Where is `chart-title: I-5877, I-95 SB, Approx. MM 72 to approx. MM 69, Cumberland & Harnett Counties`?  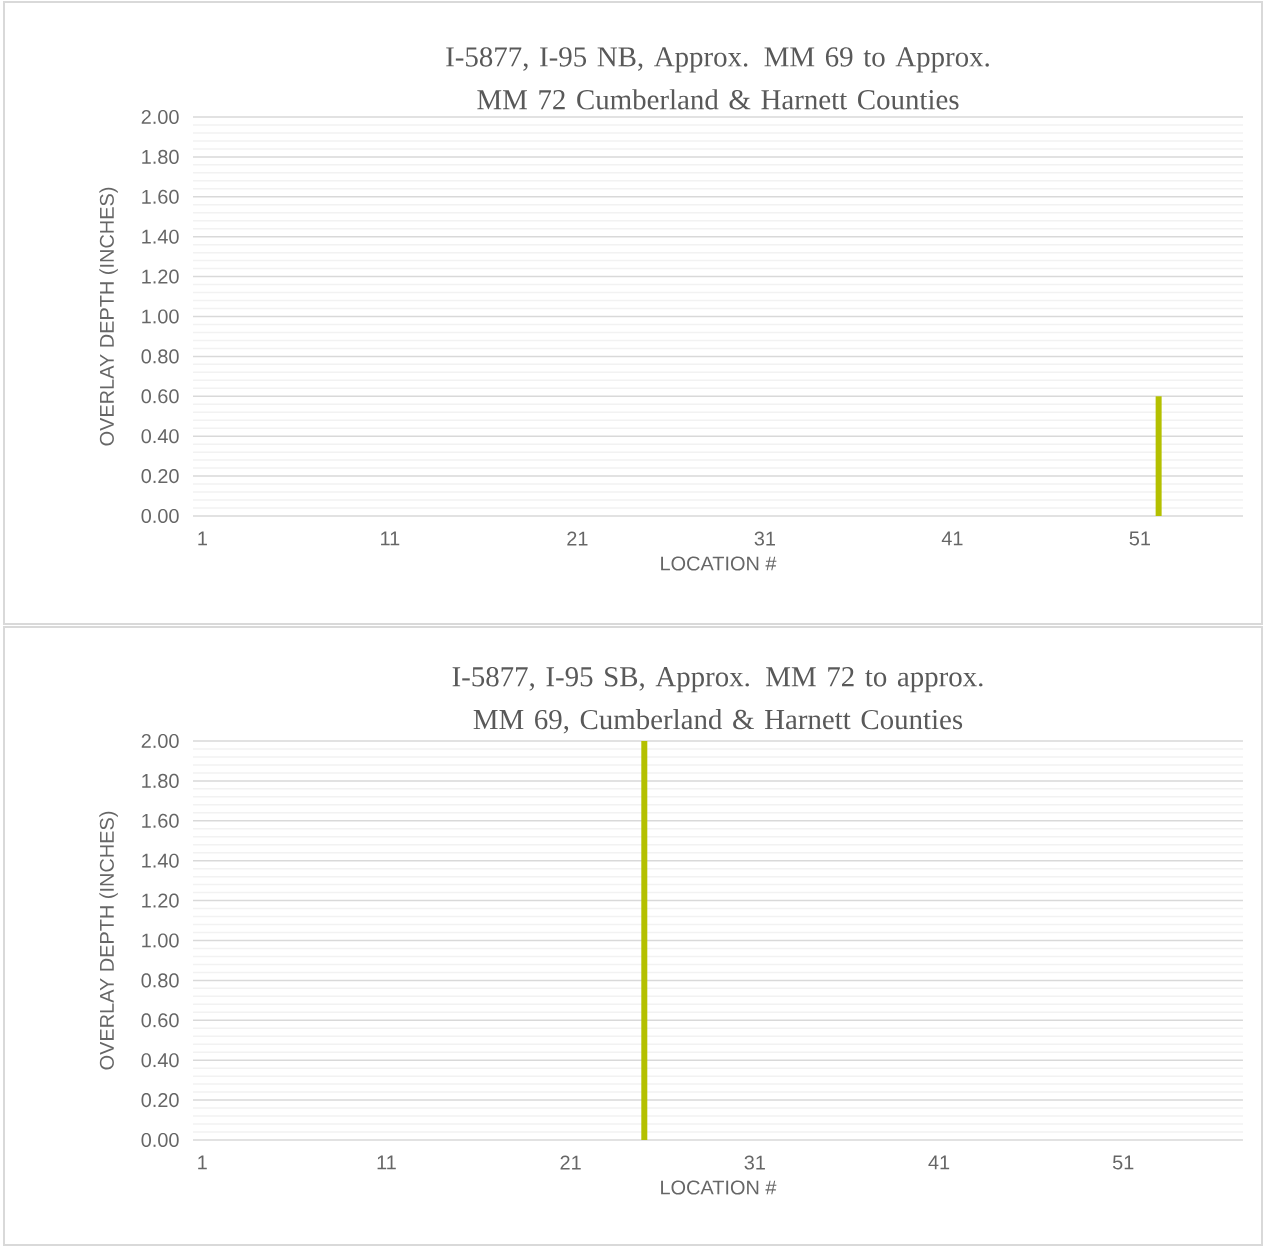 chart-title: I-5877, I-95 SB, Approx. MM 72 to approx. MM 69, Cumberland & Harnett Counties is located at coordinates (717, 700).